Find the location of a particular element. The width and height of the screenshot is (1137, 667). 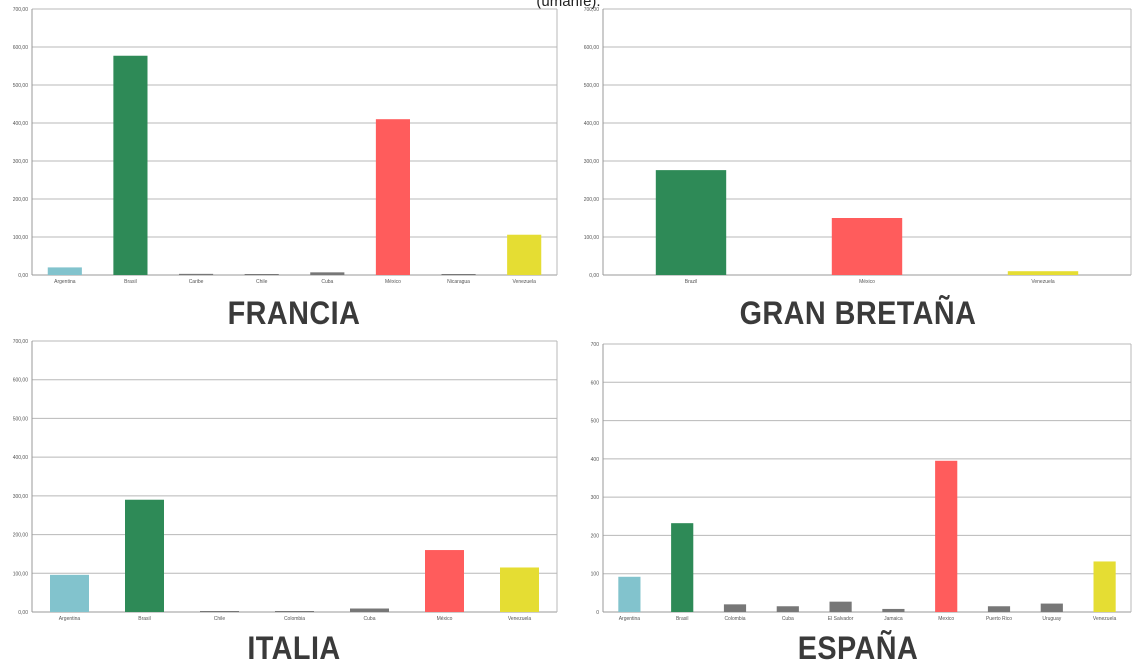

x-tick-label: Jamaica is located at coordinates (893, 619).